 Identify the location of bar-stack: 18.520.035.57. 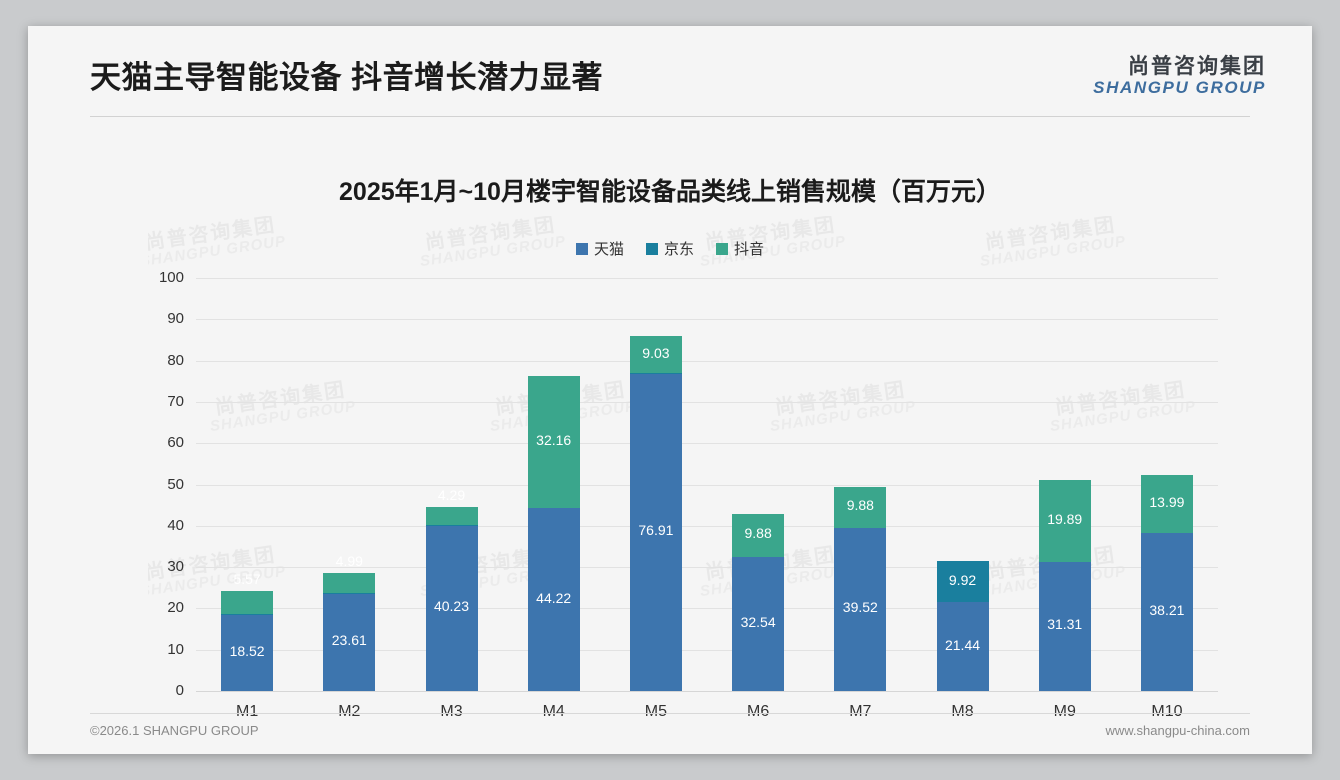
(247, 631).